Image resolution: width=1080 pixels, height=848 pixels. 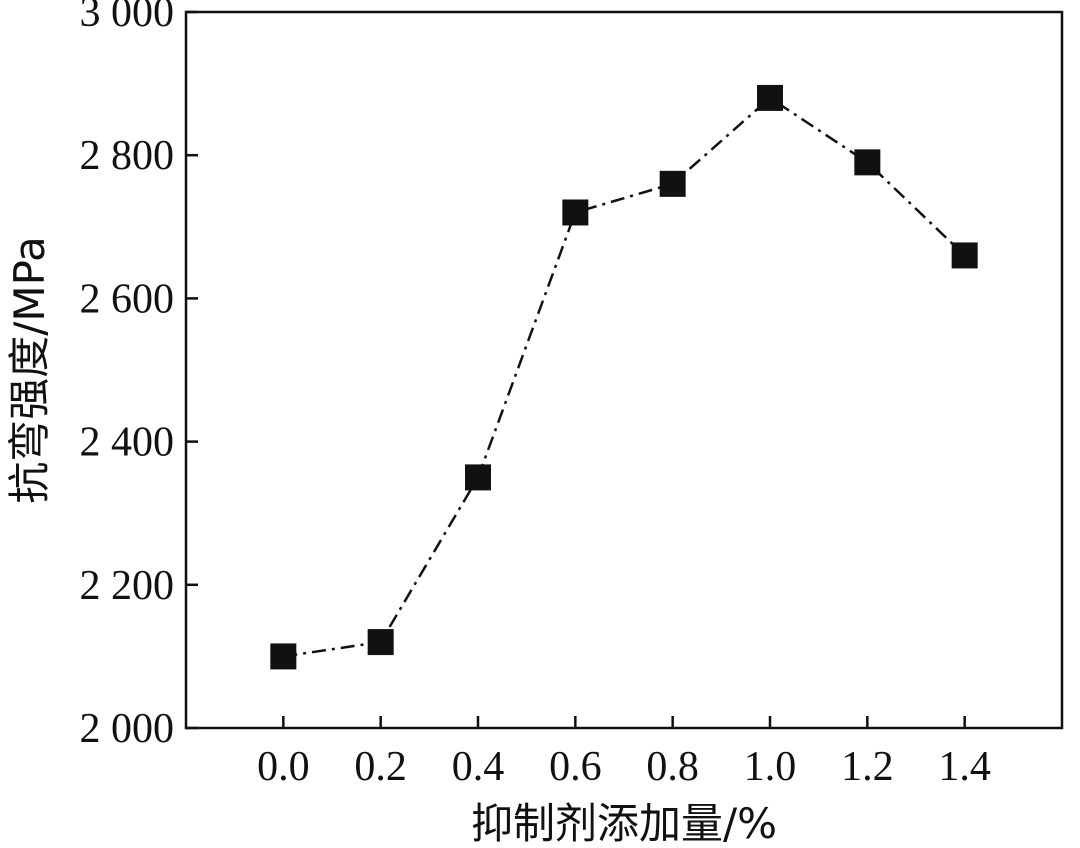 What do you see at coordinates (867, 767) in the screenshot?
I see `x-tick-label: 1.2` at bounding box center [867, 767].